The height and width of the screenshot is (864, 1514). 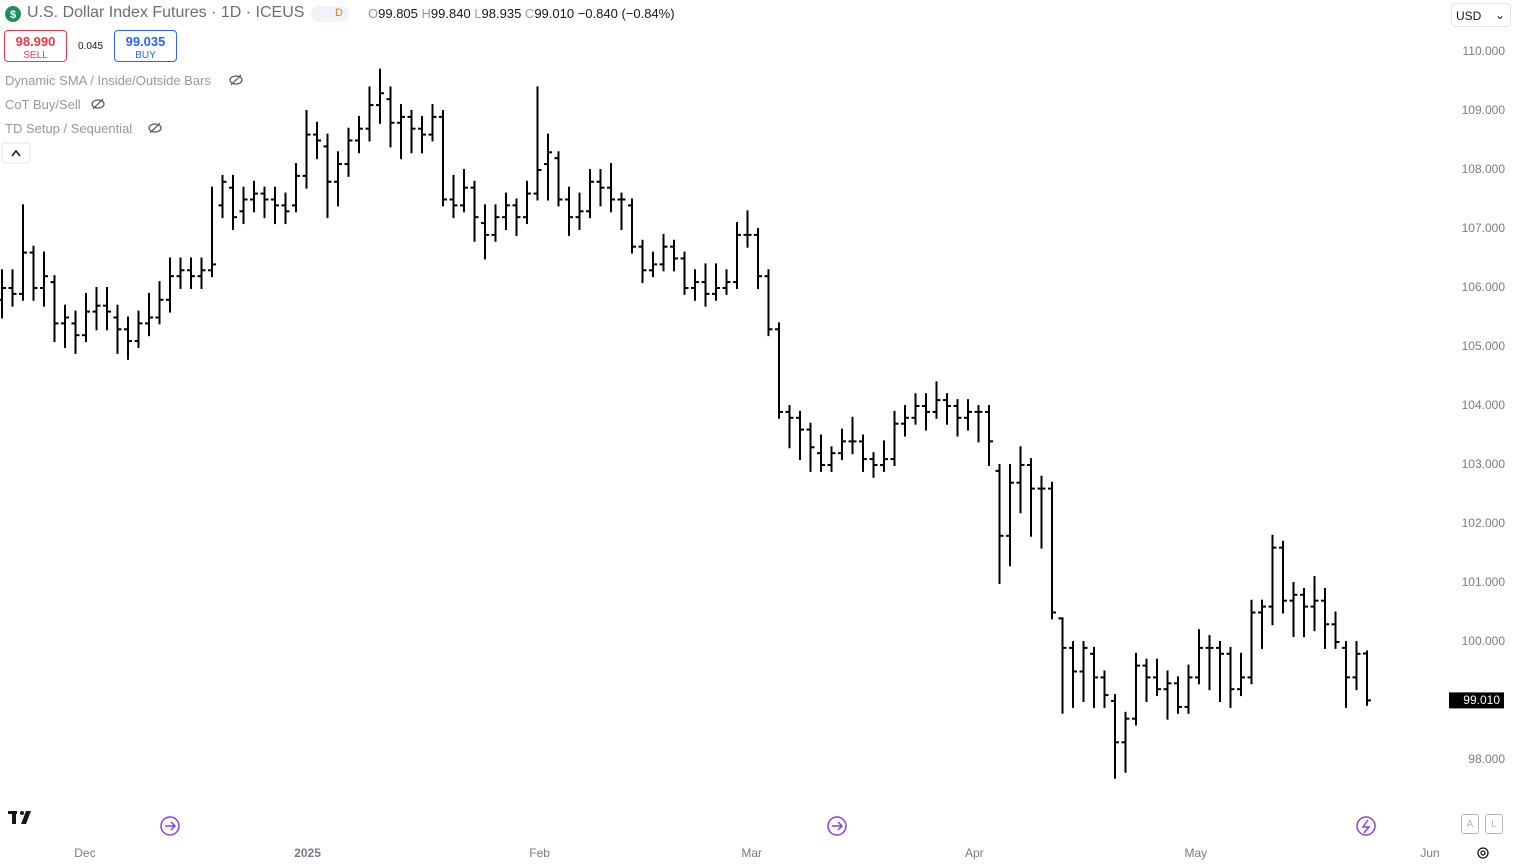 I want to click on badge: D, so click(x=330, y=14).